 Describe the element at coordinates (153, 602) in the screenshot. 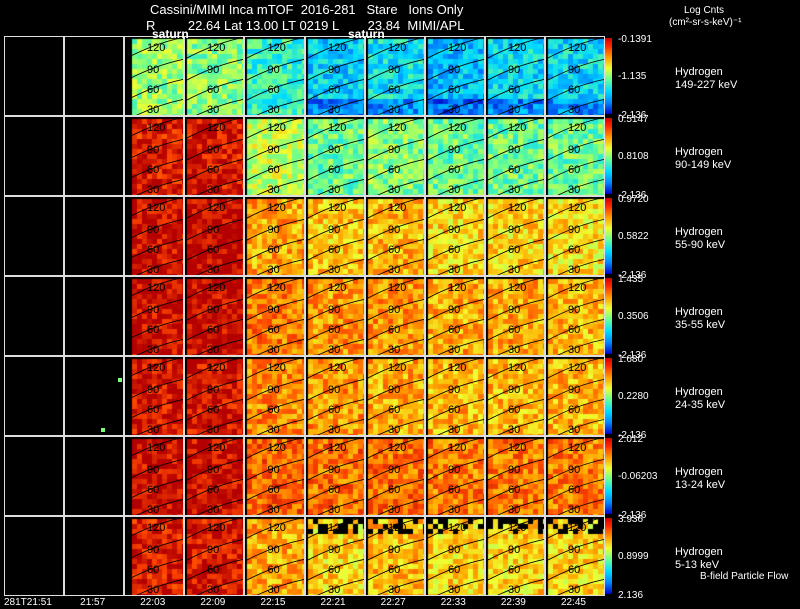

I see `time-tick: 22:03` at that location.